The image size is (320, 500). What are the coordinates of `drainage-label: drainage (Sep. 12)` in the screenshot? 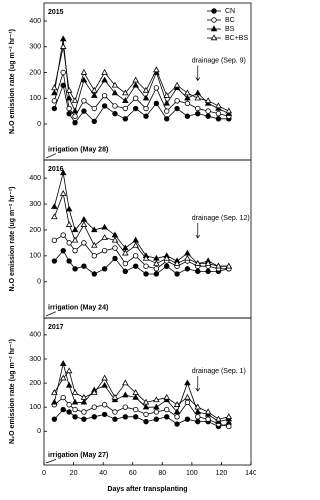 It's located at (221, 218).